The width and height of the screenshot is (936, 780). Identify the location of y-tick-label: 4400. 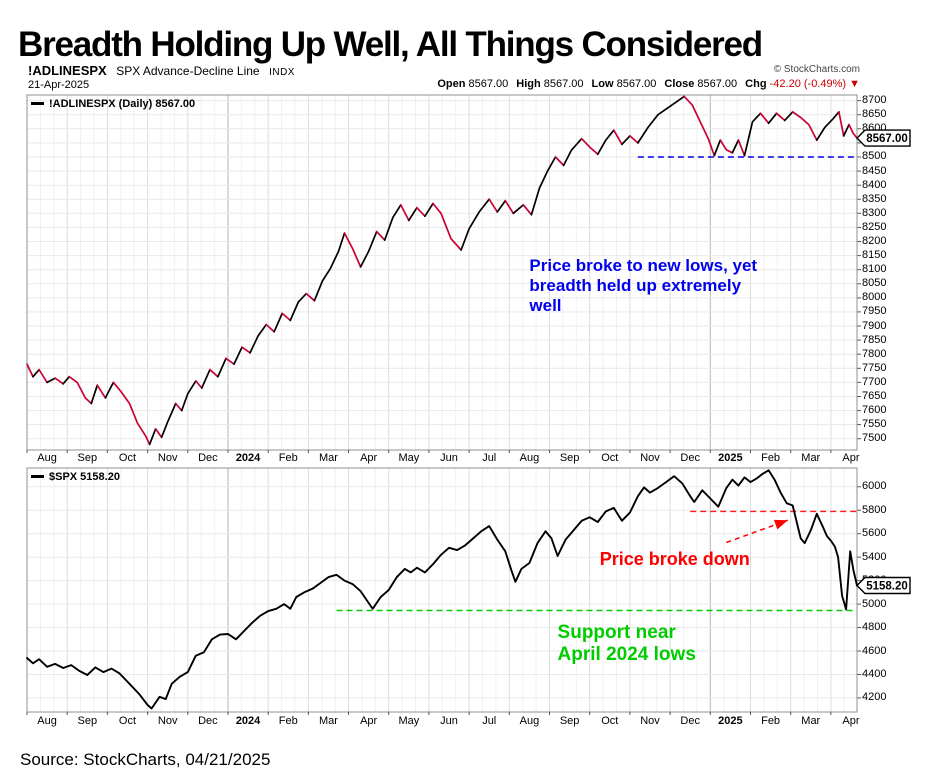
(874, 673).